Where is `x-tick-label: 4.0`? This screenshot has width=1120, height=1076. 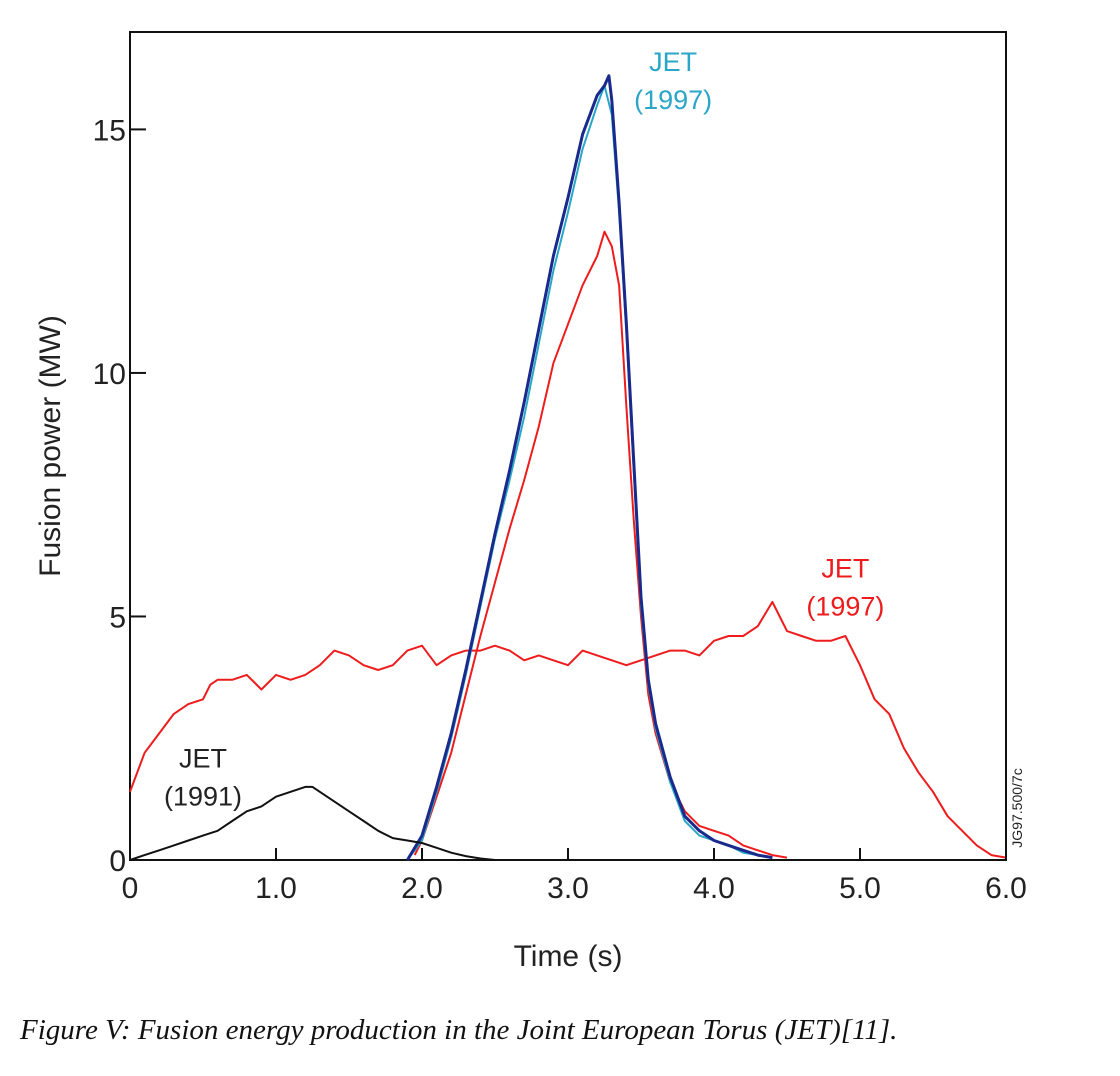
x-tick-label: 4.0 is located at coordinates (714, 888).